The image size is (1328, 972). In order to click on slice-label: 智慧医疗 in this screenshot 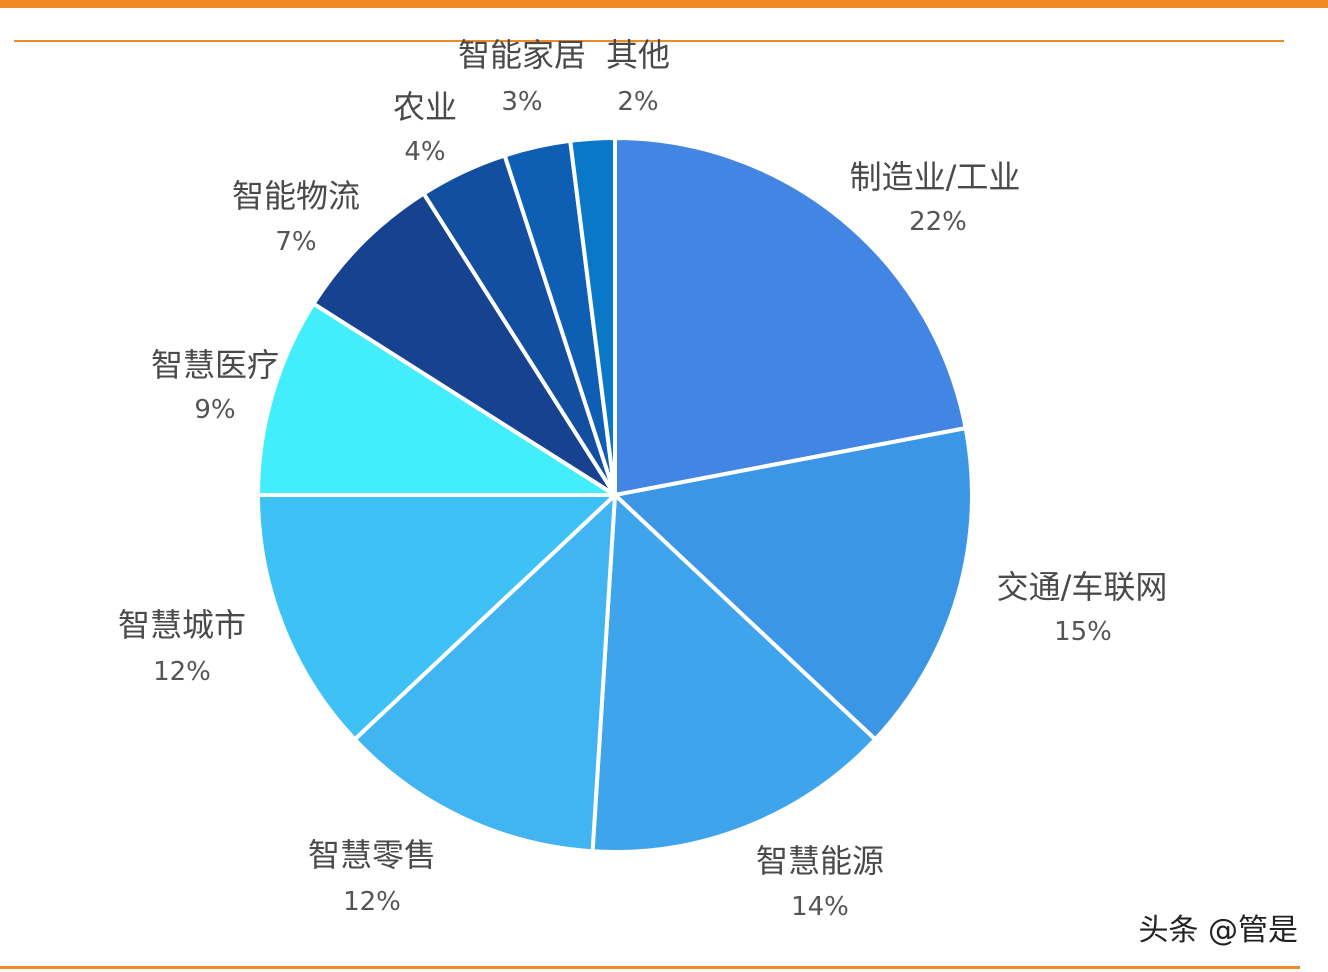, I will do `click(215, 365)`.